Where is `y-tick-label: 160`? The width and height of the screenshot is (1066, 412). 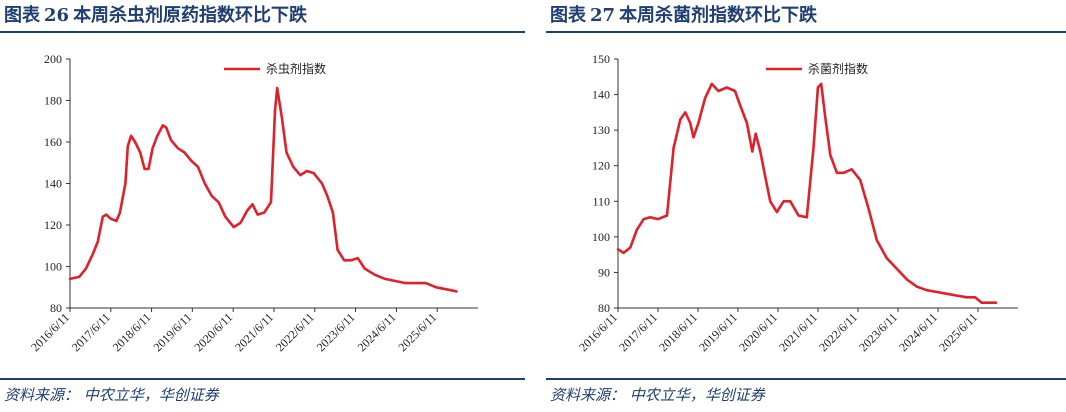 y-tick-label: 160 is located at coordinates (53, 142).